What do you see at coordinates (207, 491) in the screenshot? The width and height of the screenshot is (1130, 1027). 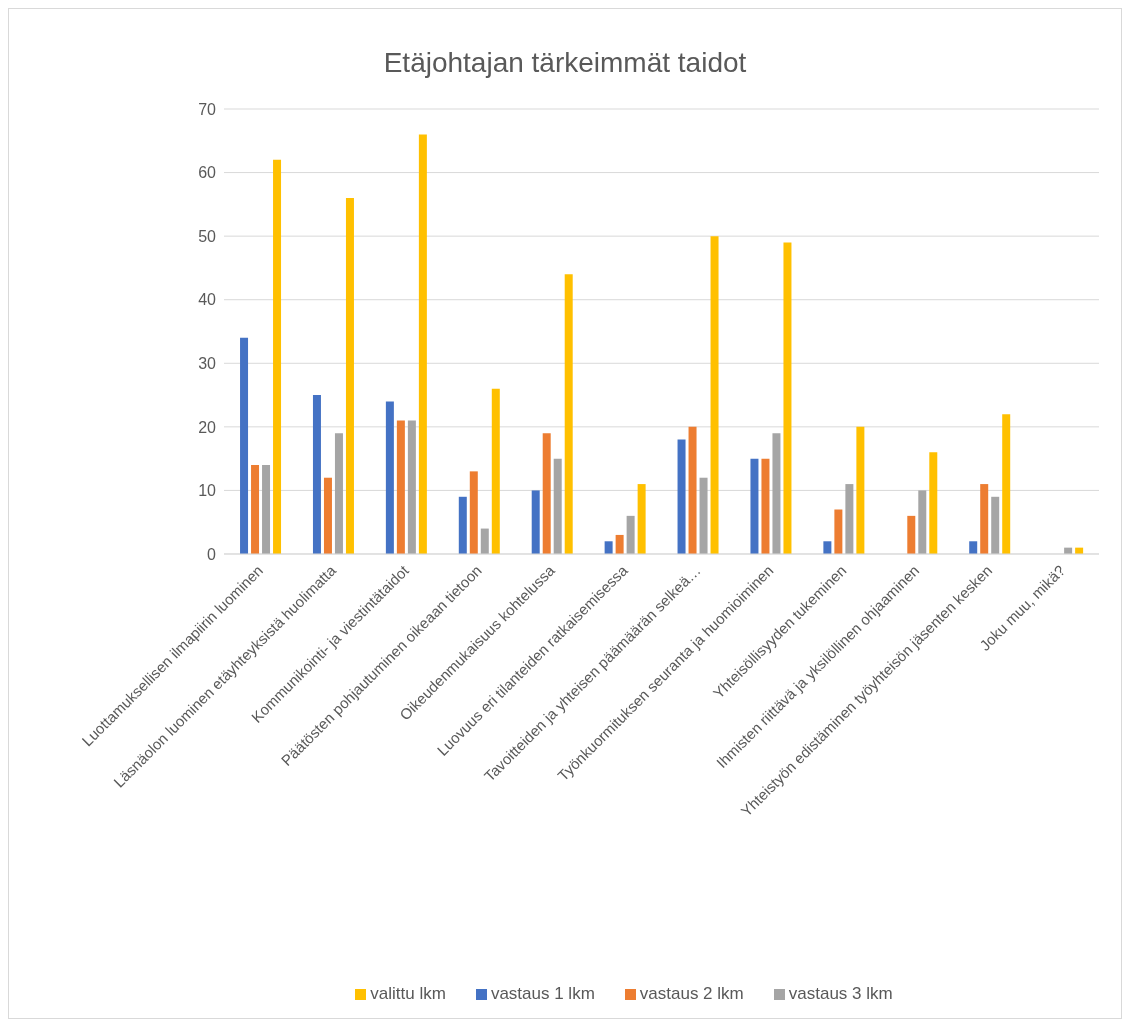 I see `y-tick-label: 10` at bounding box center [207, 491].